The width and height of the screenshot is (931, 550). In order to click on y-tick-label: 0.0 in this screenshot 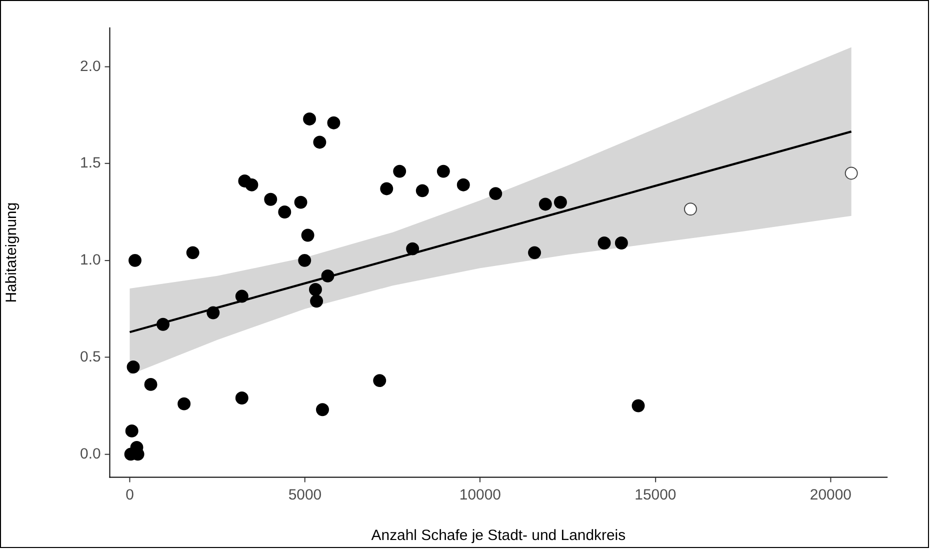, I will do `click(90, 453)`.